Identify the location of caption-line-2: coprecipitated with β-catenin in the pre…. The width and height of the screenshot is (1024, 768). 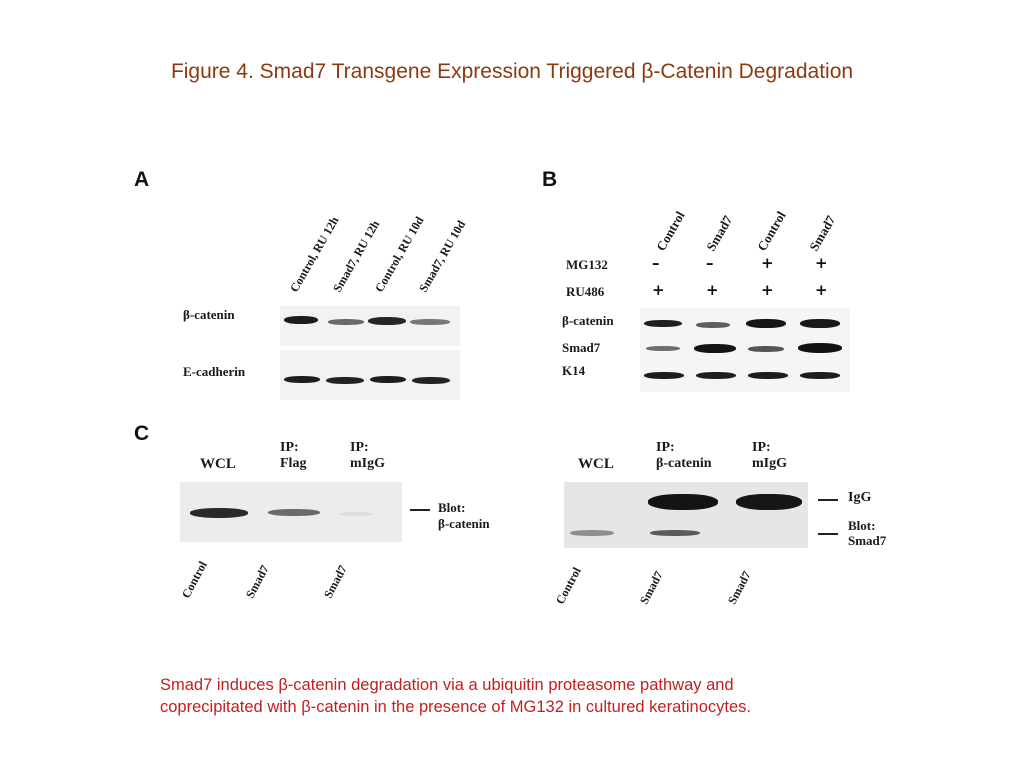
(455, 707).